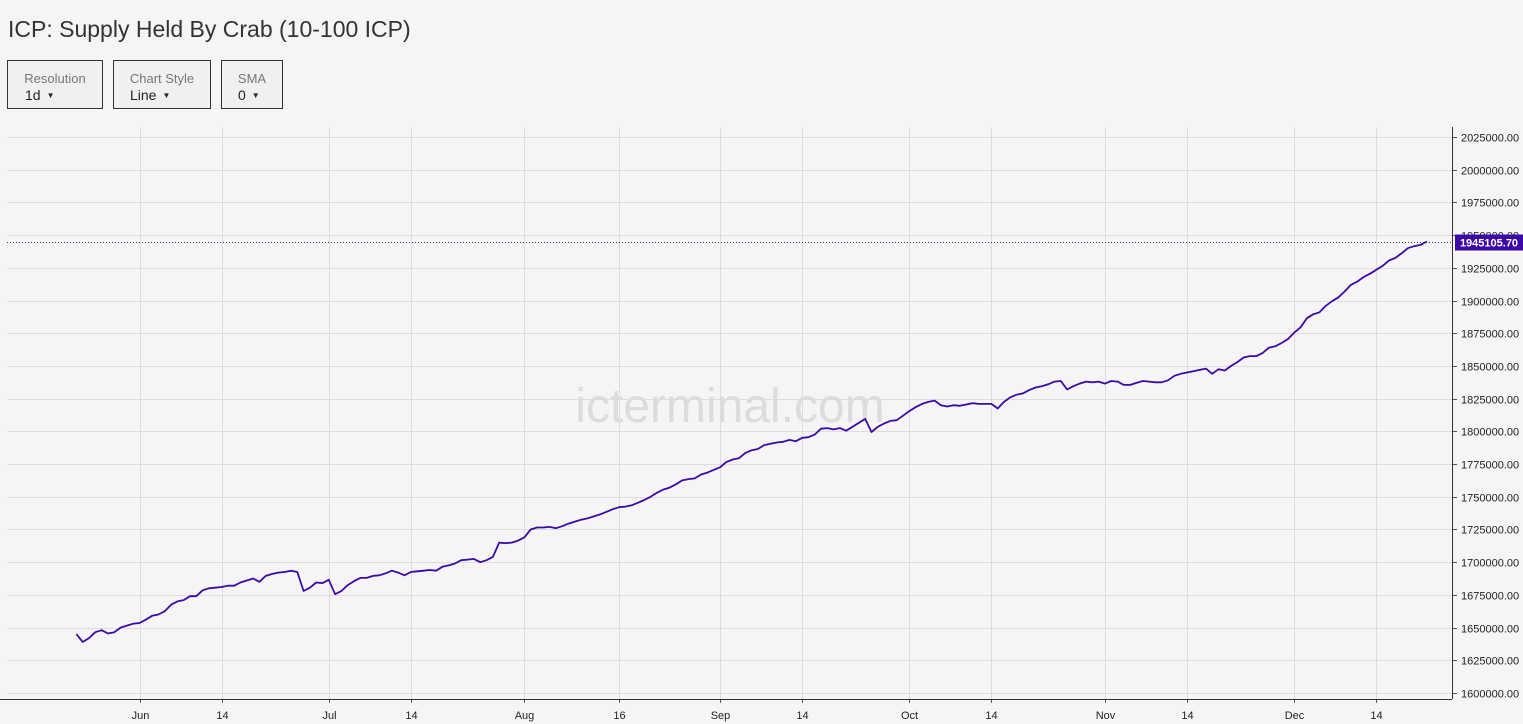 Image resolution: width=1523 pixels, height=724 pixels. What do you see at coordinates (1490, 597) in the screenshot?
I see `y-tick-label: 1675000.00` at bounding box center [1490, 597].